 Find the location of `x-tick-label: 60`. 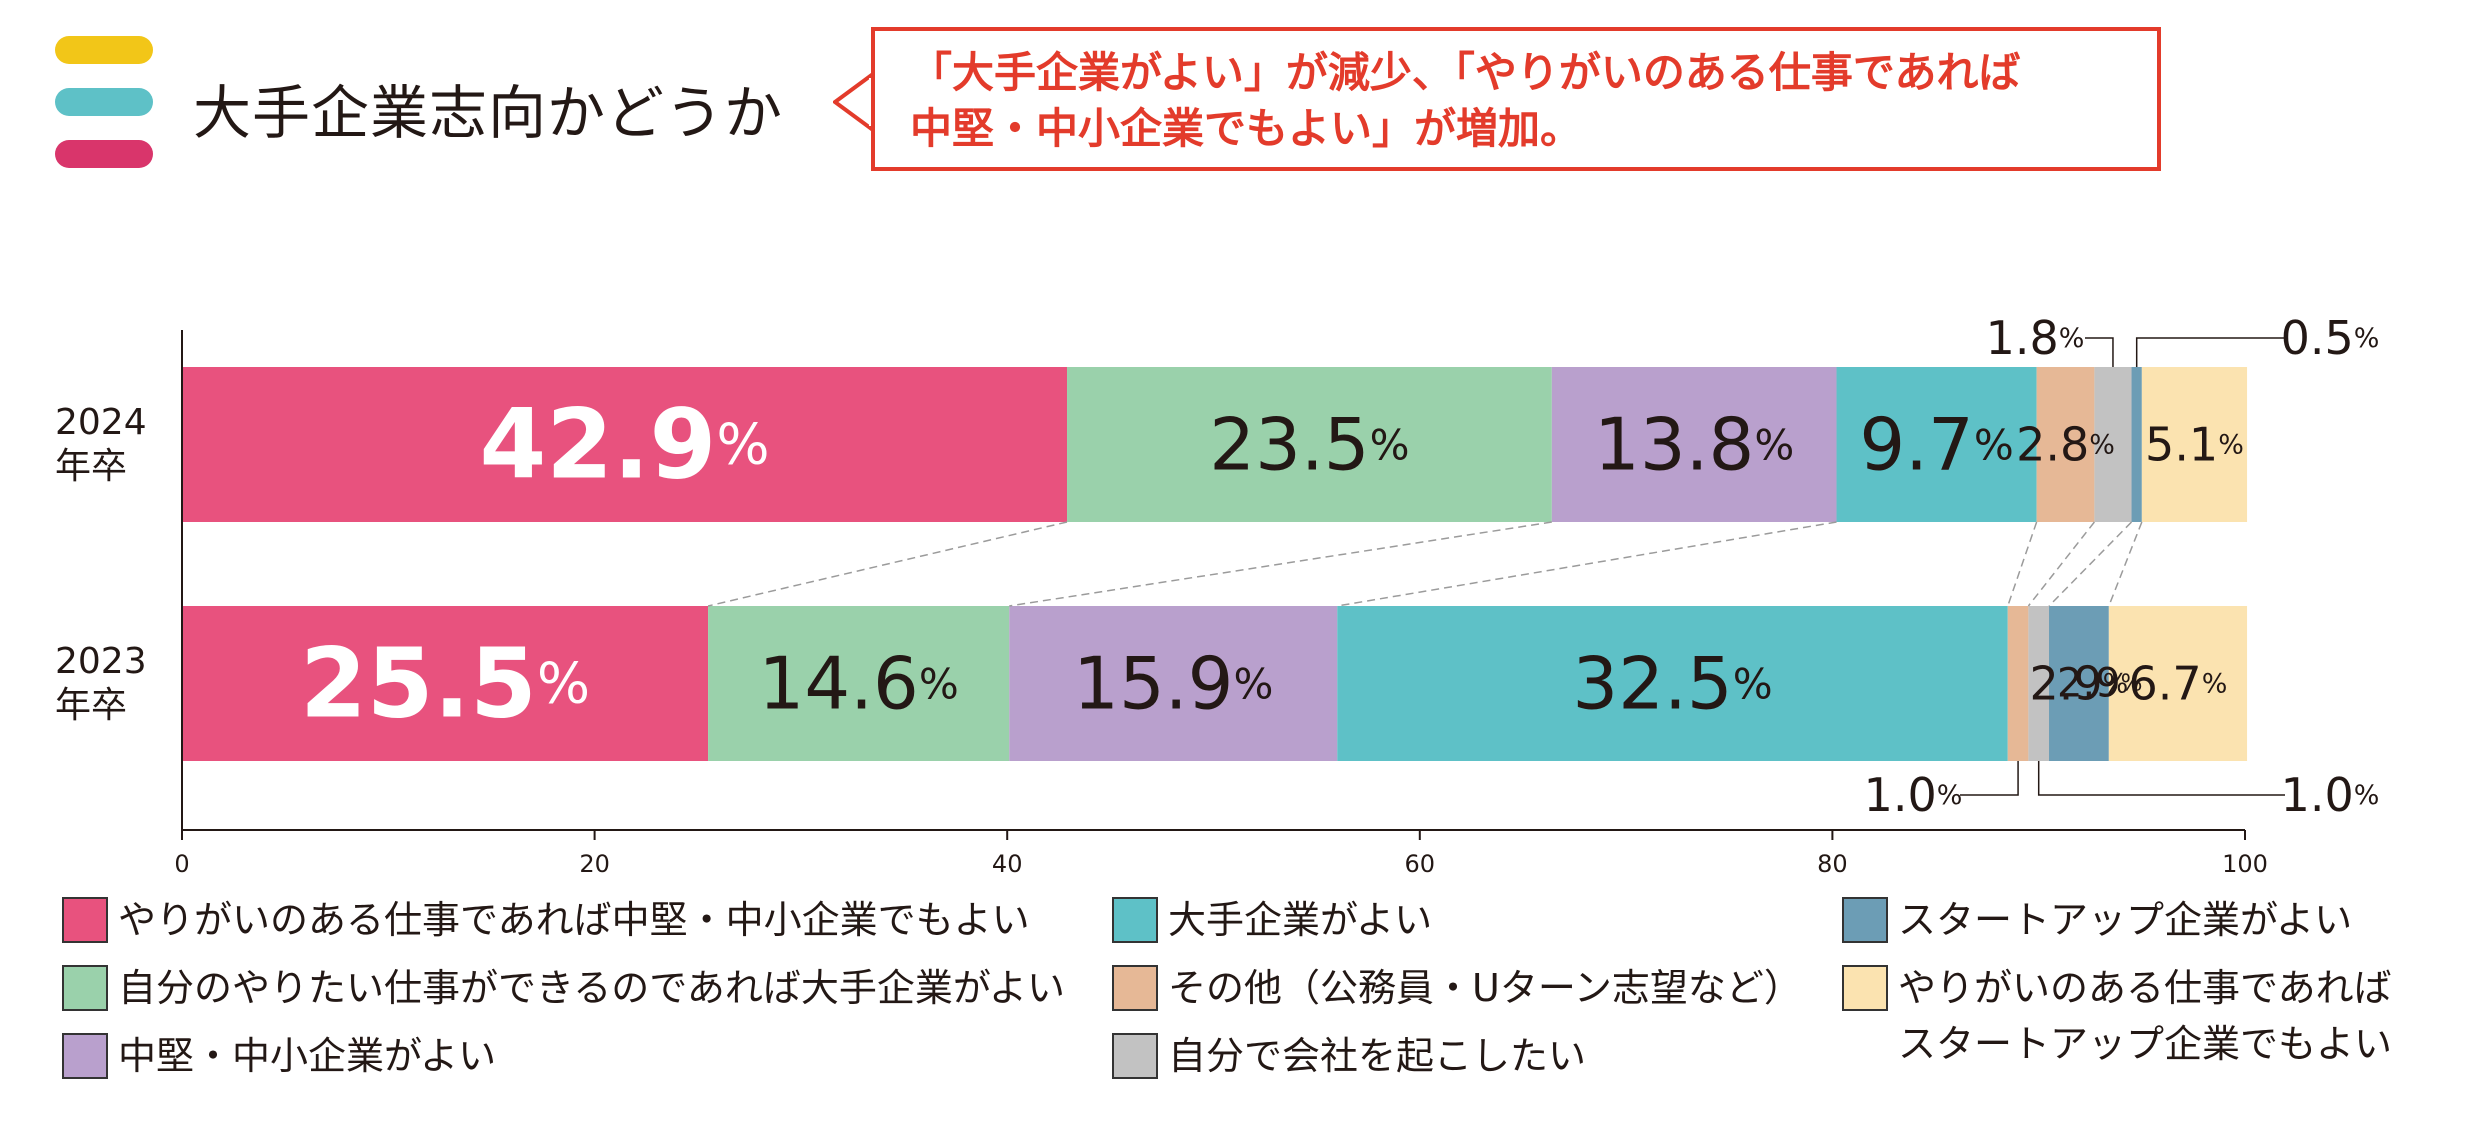

x-tick-label: 60 is located at coordinates (1420, 864).